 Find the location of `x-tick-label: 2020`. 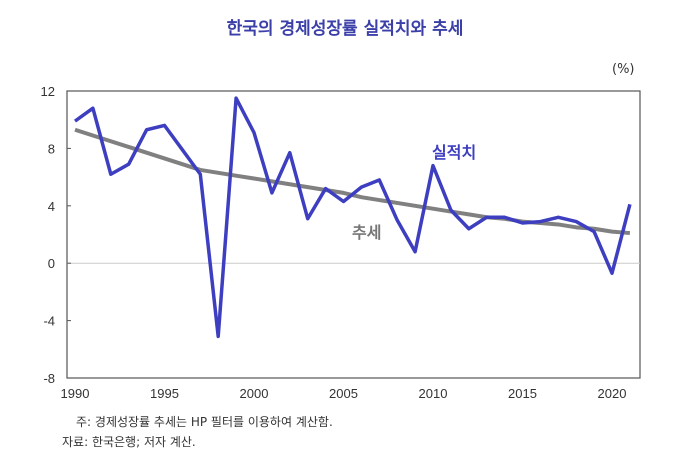

x-tick-label: 2020 is located at coordinates (612, 393).